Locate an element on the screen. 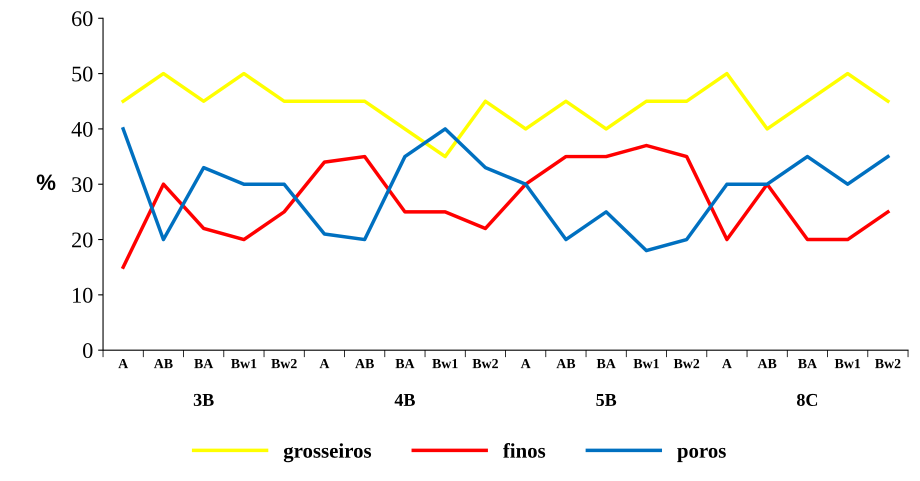  line-series is located at coordinates (505, 115).